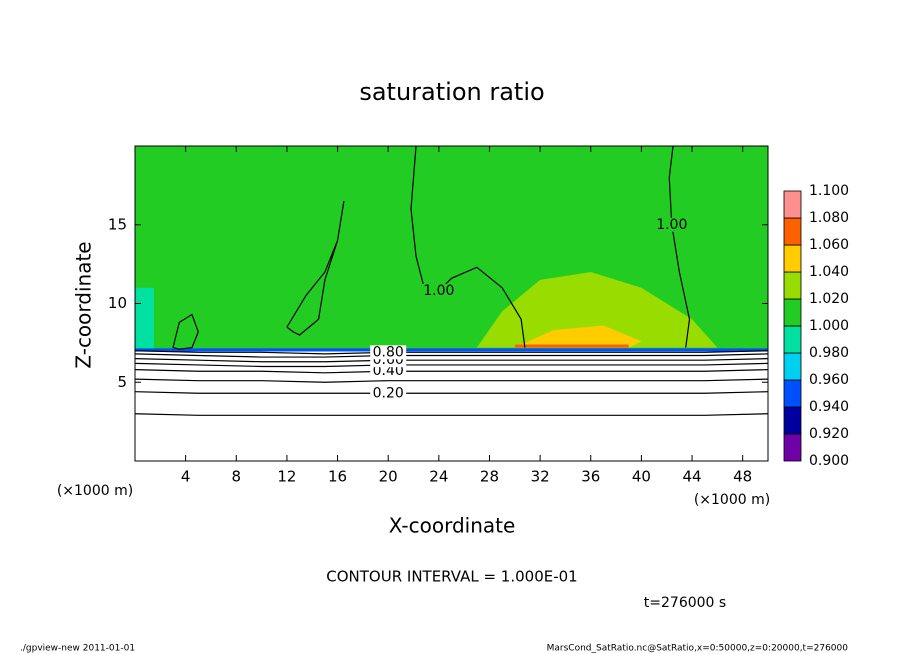 The image size is (904, 654). I want to click on contour-label: 0.20, so click(388, 393).